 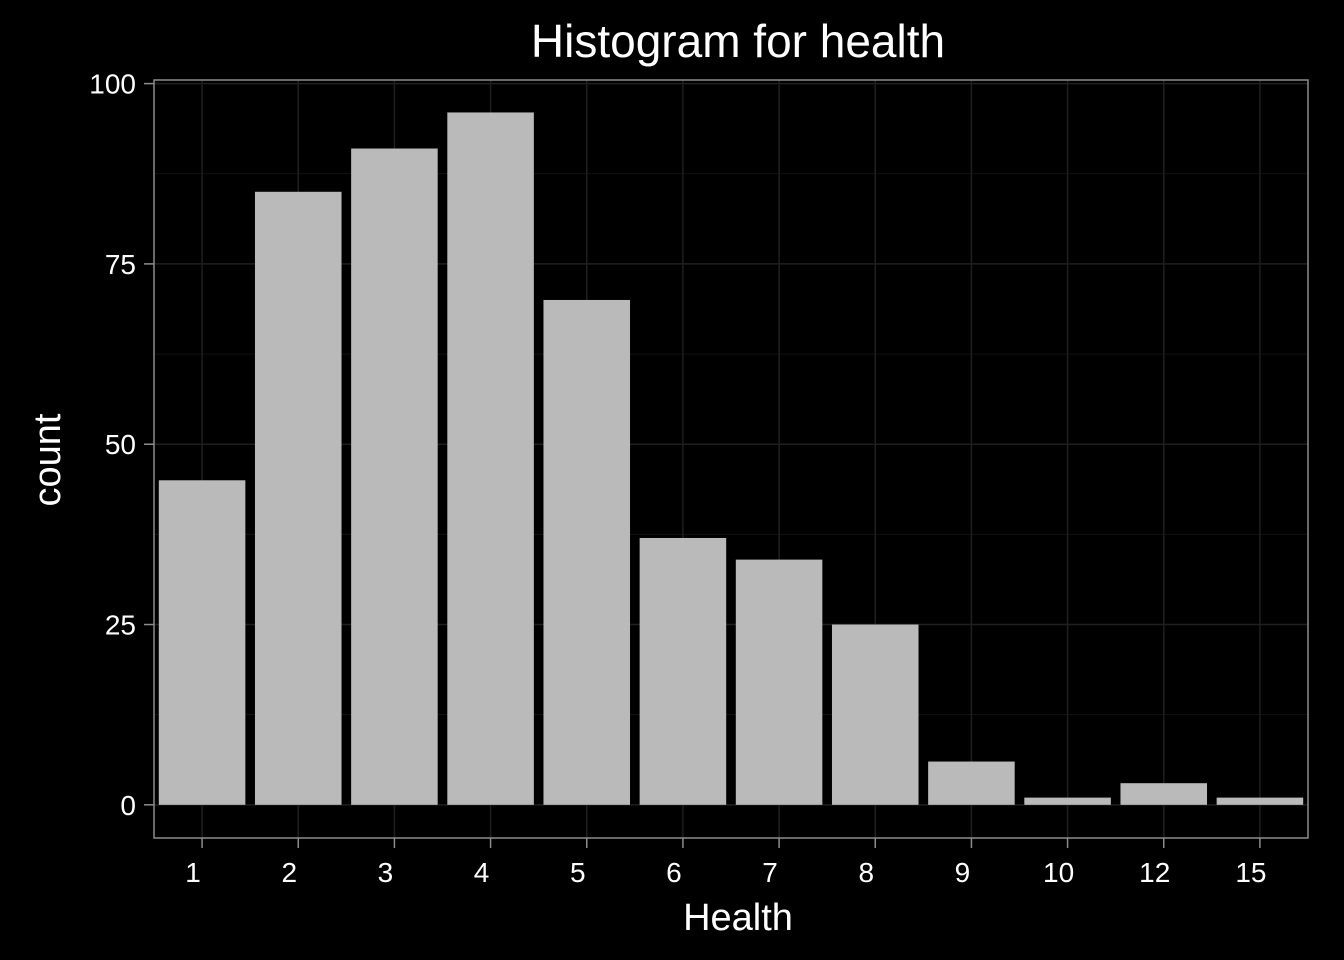 I want to click on x-tick-label: 9, so click(x=963, y=872).